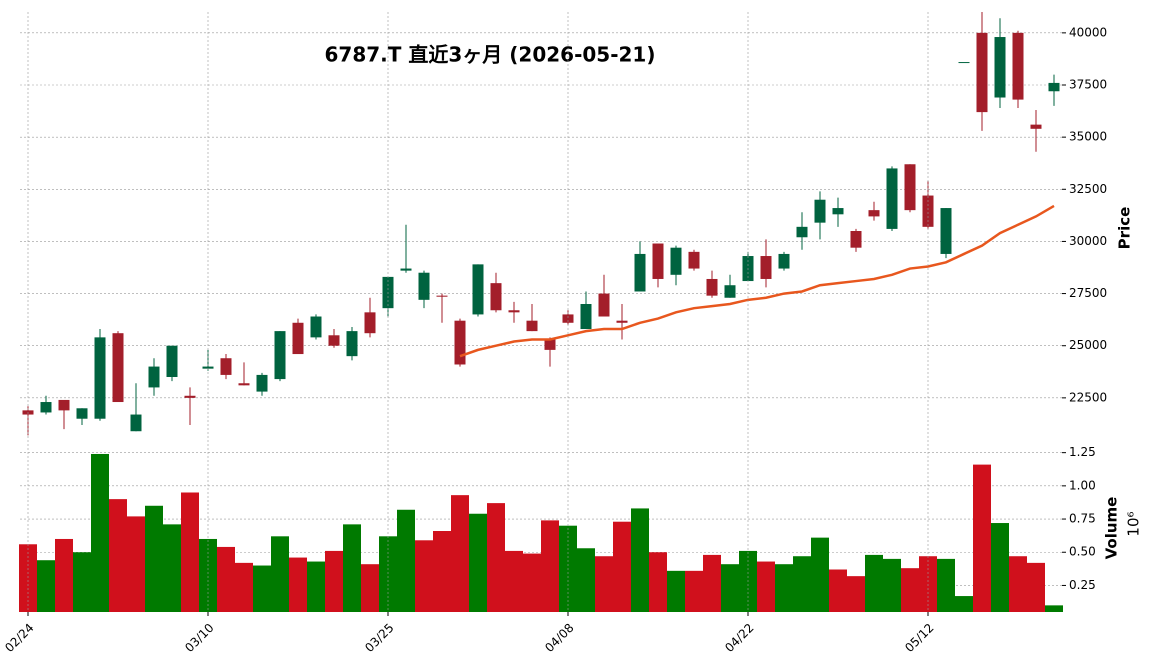 Image resolution: width=1156 pixels, height=670 pixels. I want to click on y-tick-label: 1.00, so click(1082, 485).